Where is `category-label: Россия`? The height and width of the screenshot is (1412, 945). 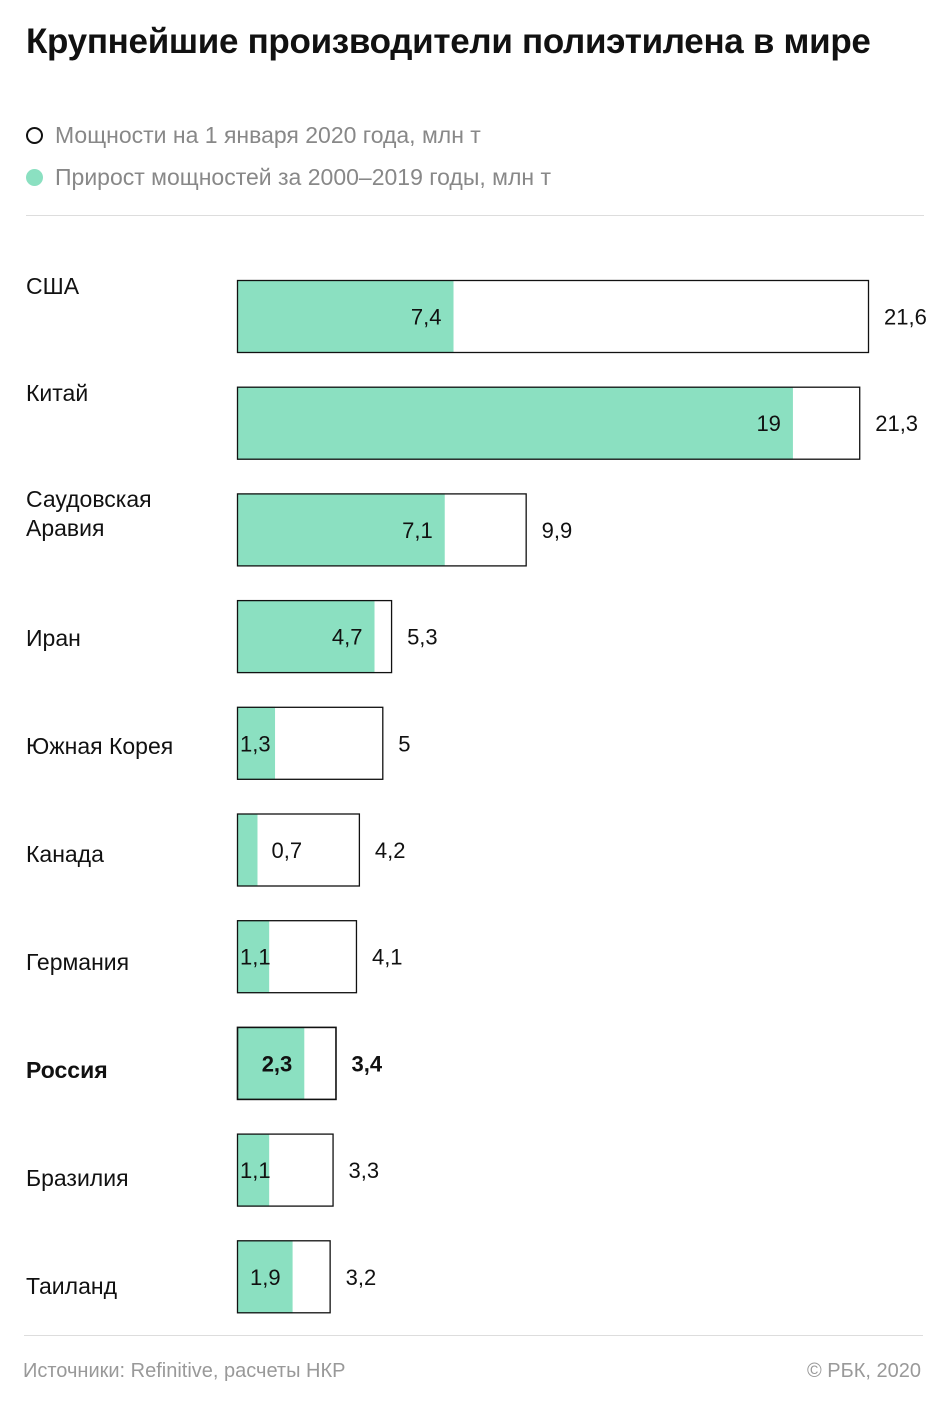 category-label: Россия is located at coordinates (67, 1069).